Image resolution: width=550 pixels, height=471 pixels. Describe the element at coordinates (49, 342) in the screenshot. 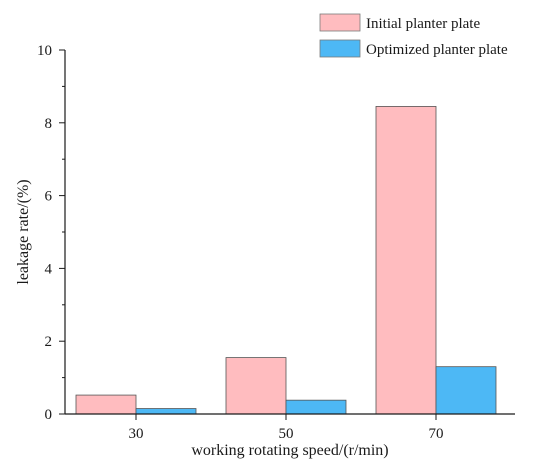

I see `y-tick-label: 2` at that location.